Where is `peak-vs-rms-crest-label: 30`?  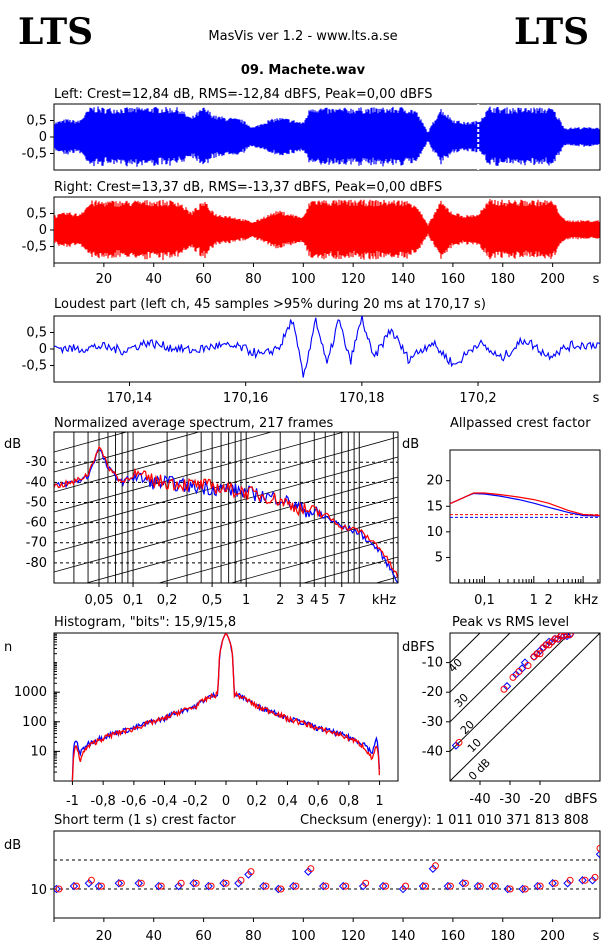 peak-vs-rms-crest-label: 30 is located at coordinates (461, 700).